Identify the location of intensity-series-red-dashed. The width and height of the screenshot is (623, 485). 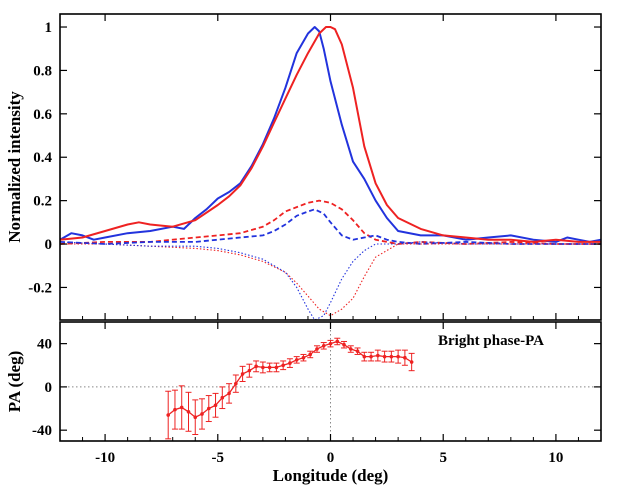
(330, 222).